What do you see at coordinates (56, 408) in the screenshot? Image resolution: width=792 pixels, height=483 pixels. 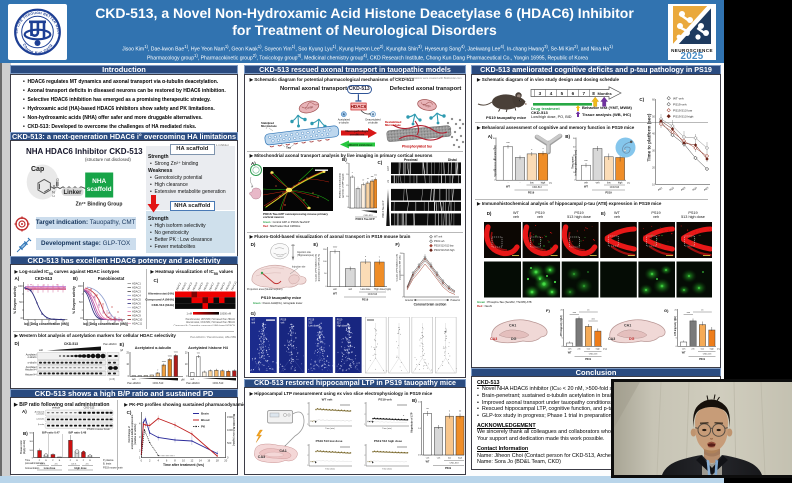 I see `svg-text: vehicle` at bounding box center [56, 408].